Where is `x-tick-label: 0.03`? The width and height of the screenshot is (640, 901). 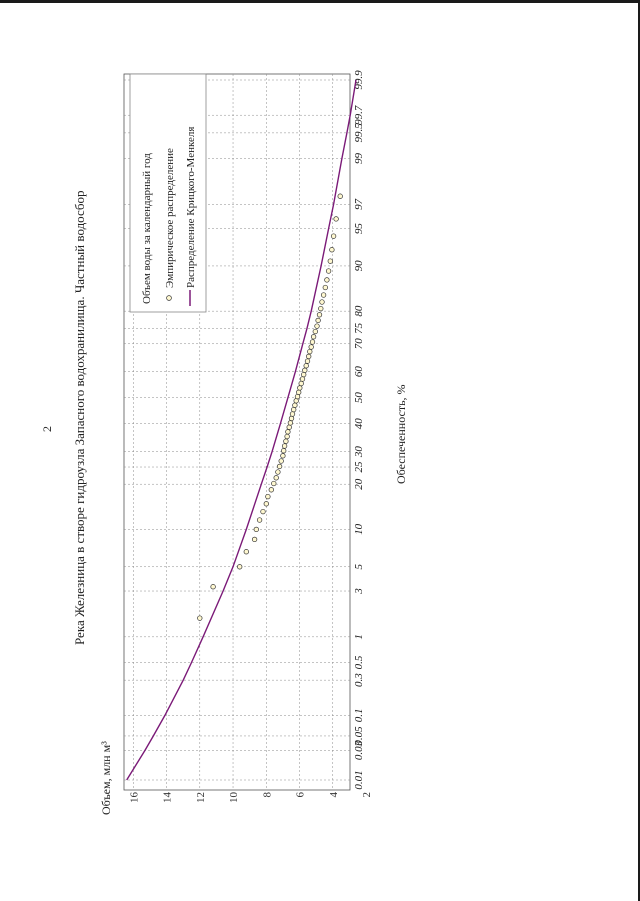
x-tick-label: 0.03 is located at coordinates (359, 750).